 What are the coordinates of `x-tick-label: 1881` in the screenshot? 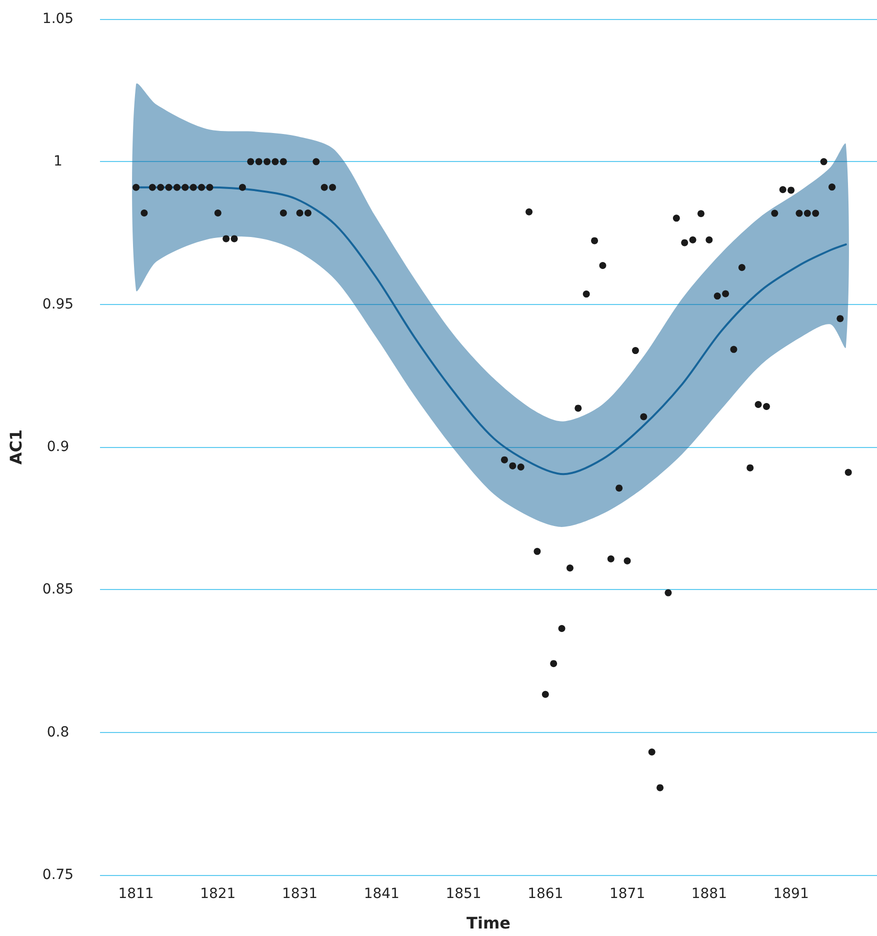 It's located at (709, 894).